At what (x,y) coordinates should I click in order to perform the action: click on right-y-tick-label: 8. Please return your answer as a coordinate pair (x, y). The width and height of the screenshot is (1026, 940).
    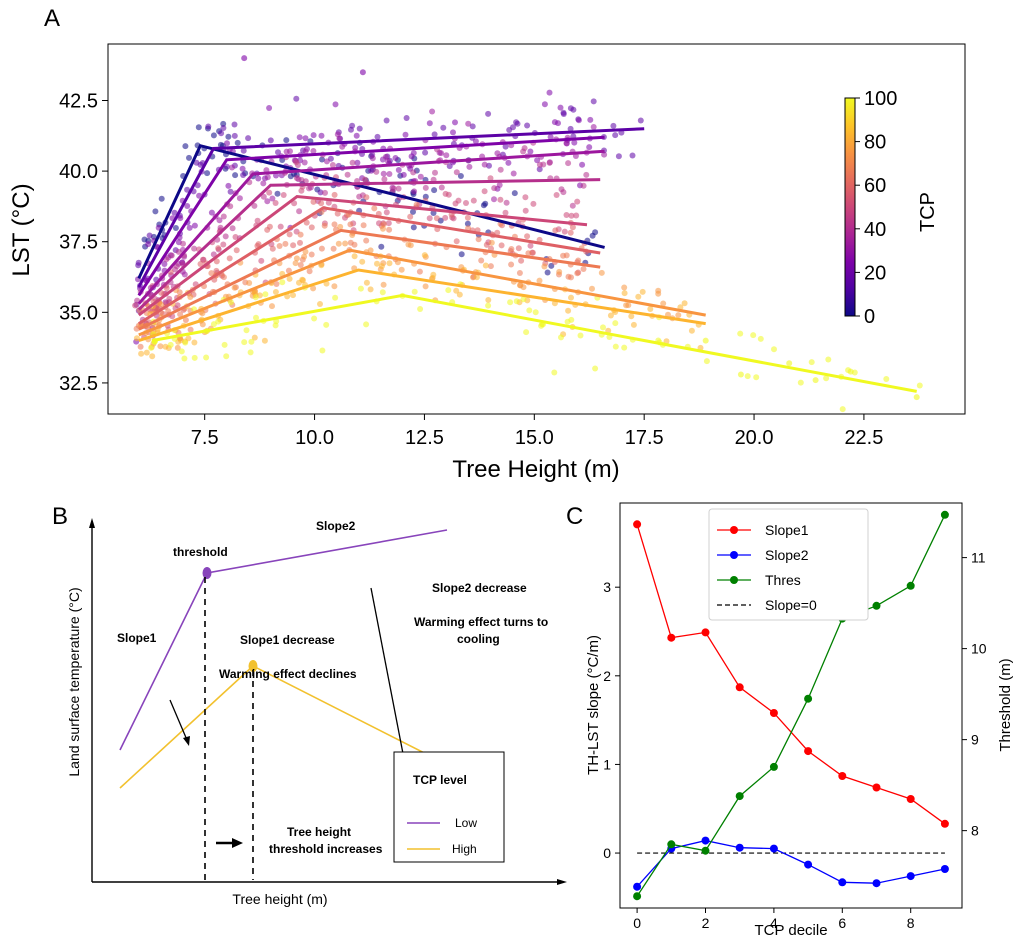
    Looking at the image, I should click on (975, 831).